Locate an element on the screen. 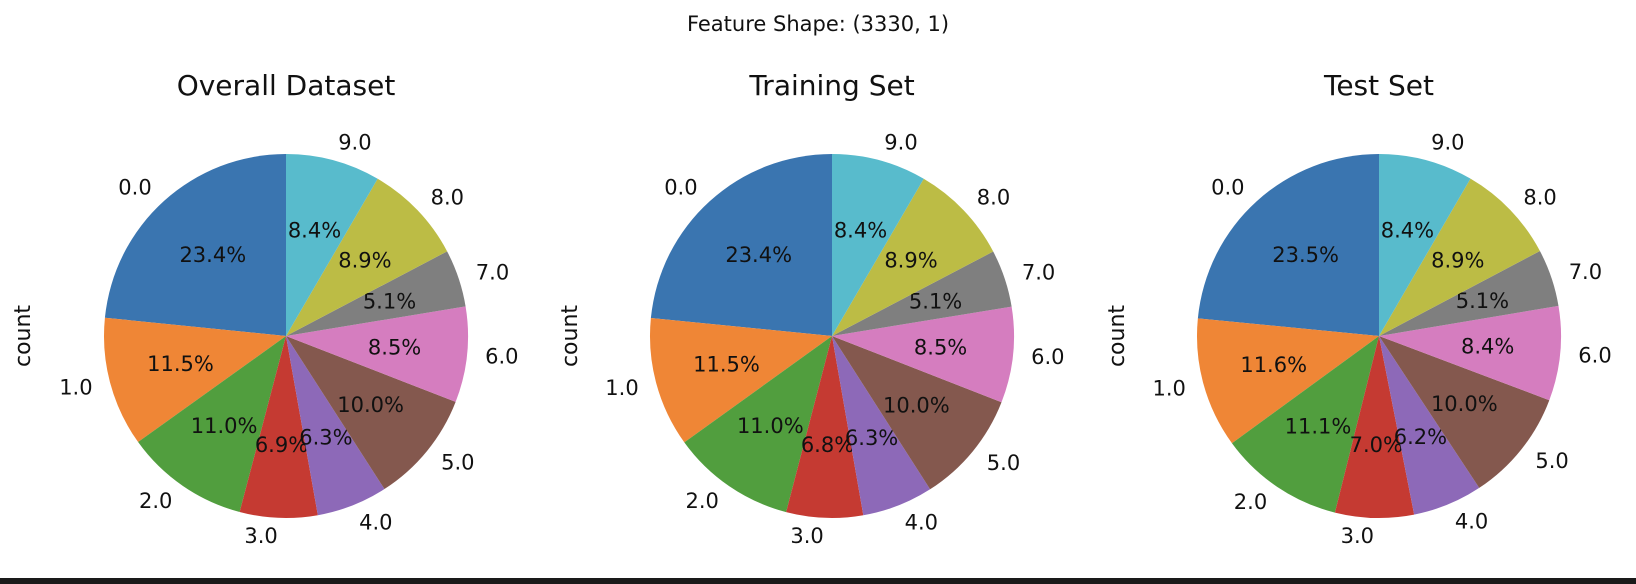 The height and width of the screenshot is (584, 1636). pie-slice-pct-label: 6.2% is located at coordinates (1420, 437).